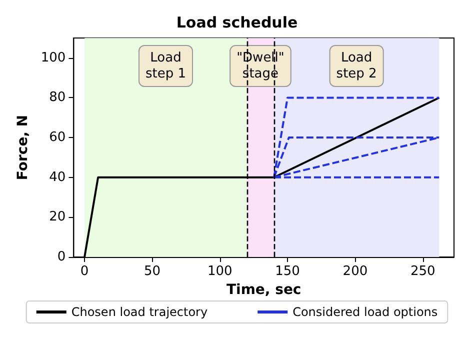 The width and height of the screenshot is (474, 341). Describe the element at coordinates (139, 312) in the screenshot. I see `legend-label: Chosen load trajectory` at that location.